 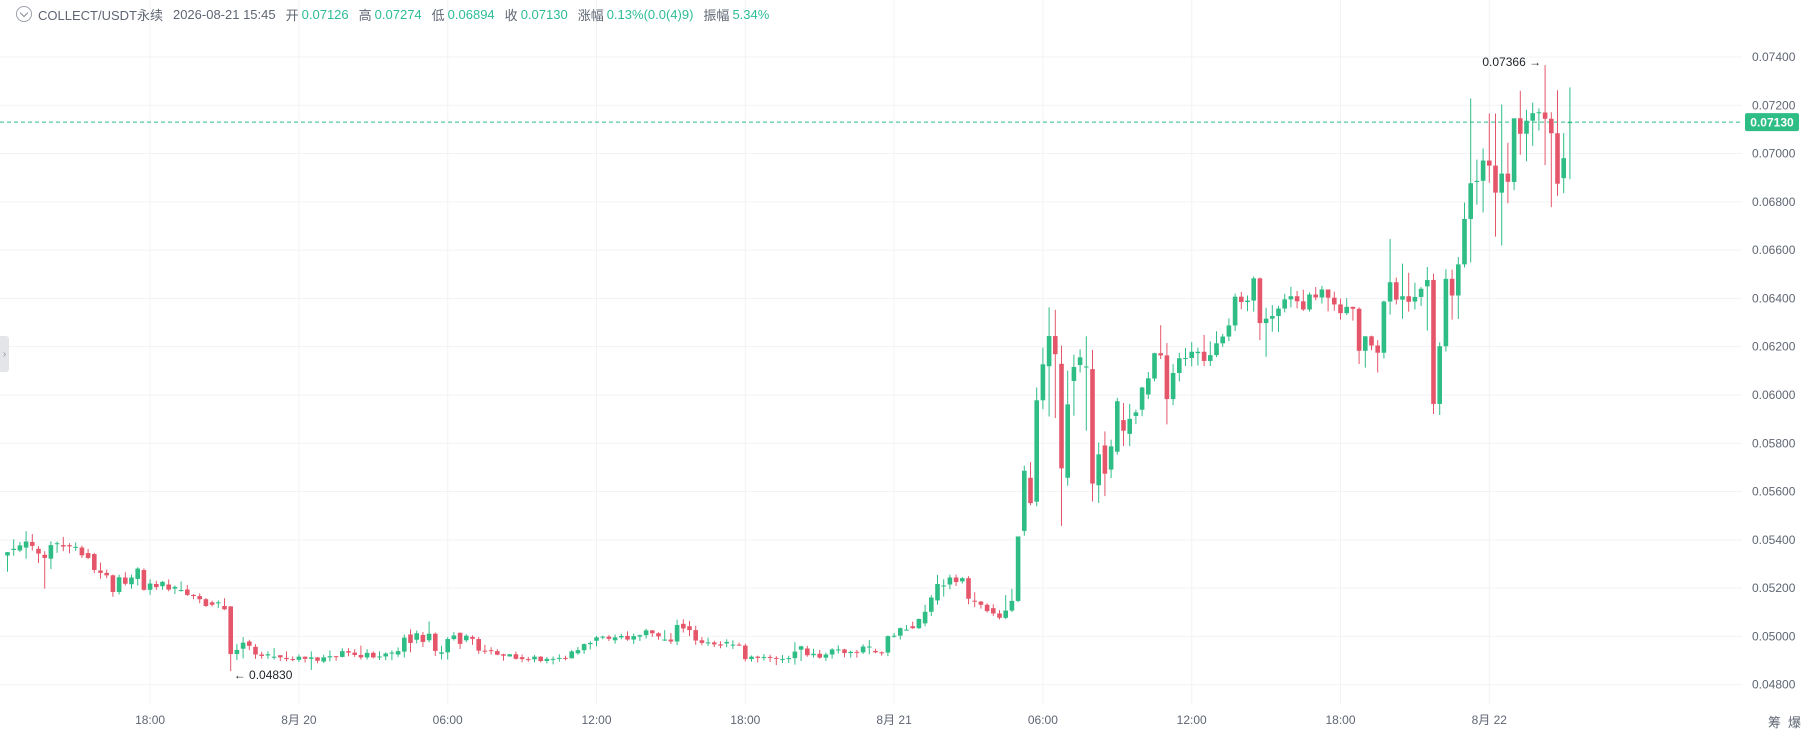 What do you see at coordinates (1795, 722) in the screenshot?
I see `liquidation-button: 爆` at bounding box center [1795, 722].